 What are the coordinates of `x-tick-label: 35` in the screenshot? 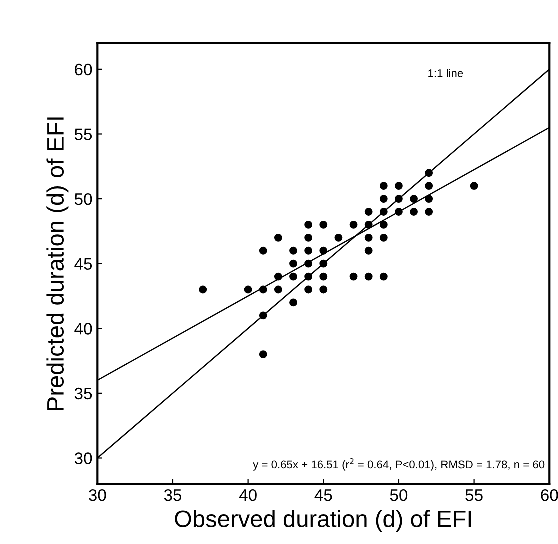 It's located at (173, 495).